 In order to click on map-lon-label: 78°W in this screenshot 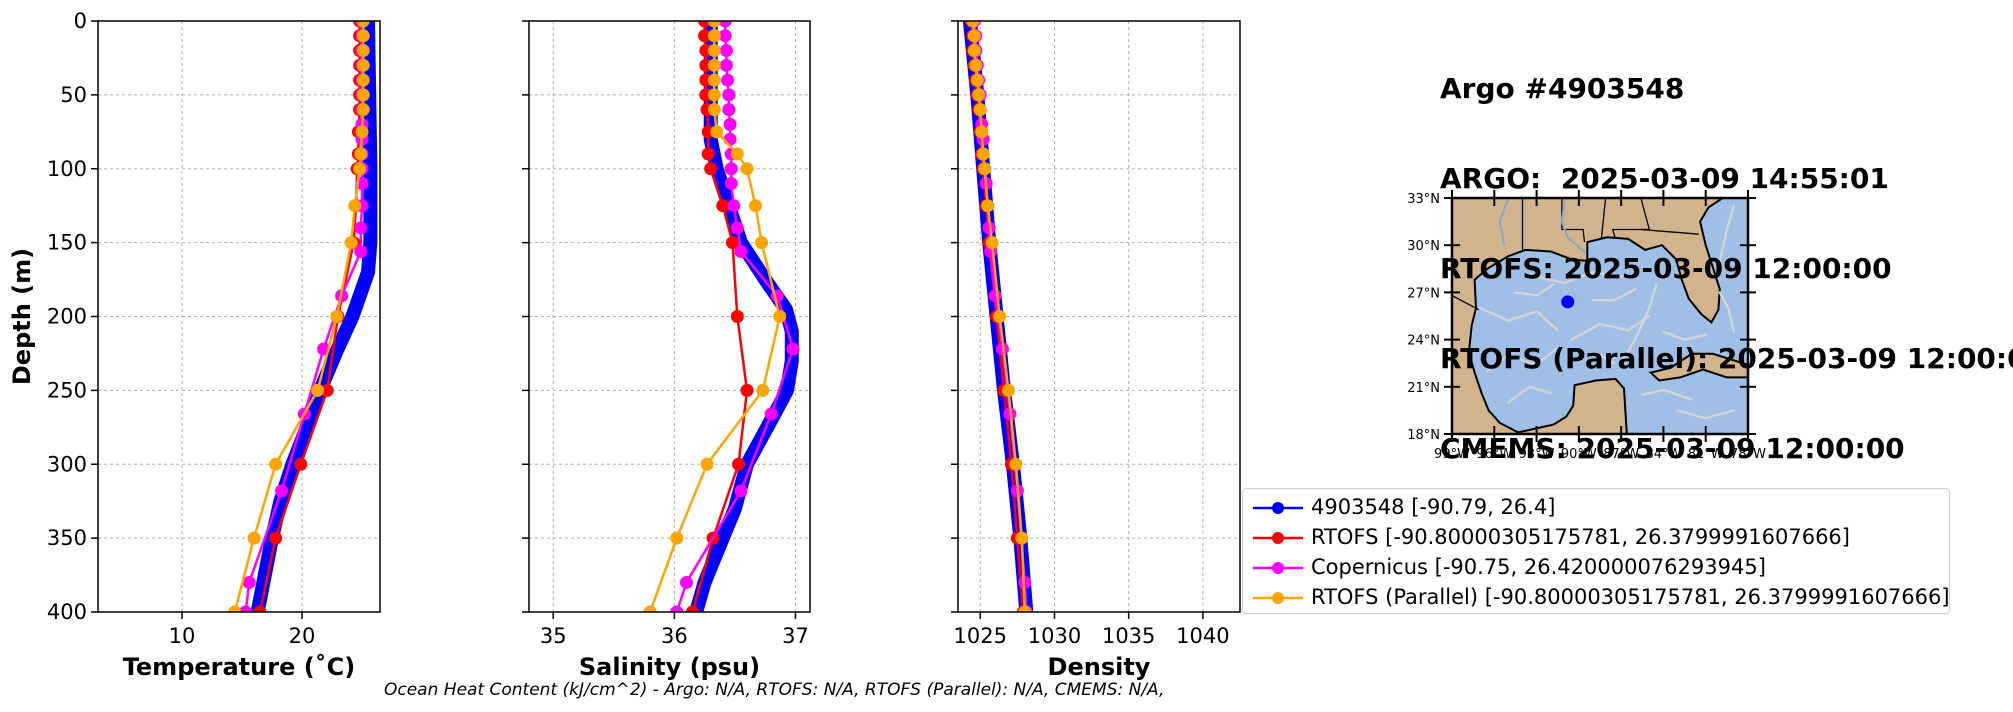, I will do `click(1748, 454)`.